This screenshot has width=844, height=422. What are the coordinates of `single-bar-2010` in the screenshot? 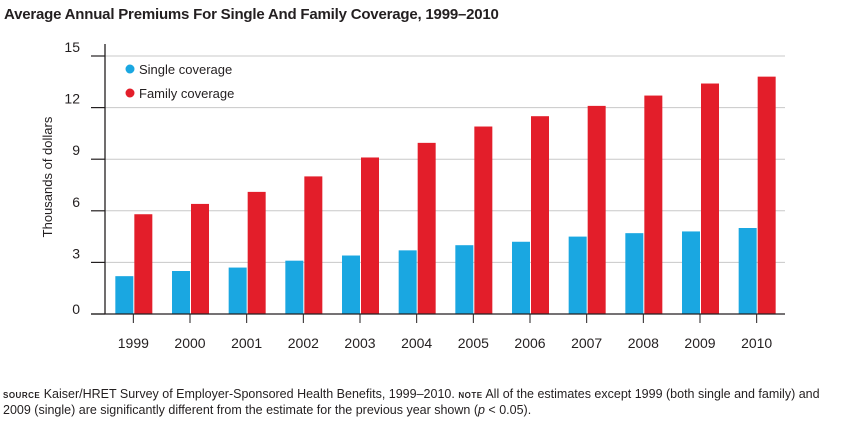 It's located at (747, 271).